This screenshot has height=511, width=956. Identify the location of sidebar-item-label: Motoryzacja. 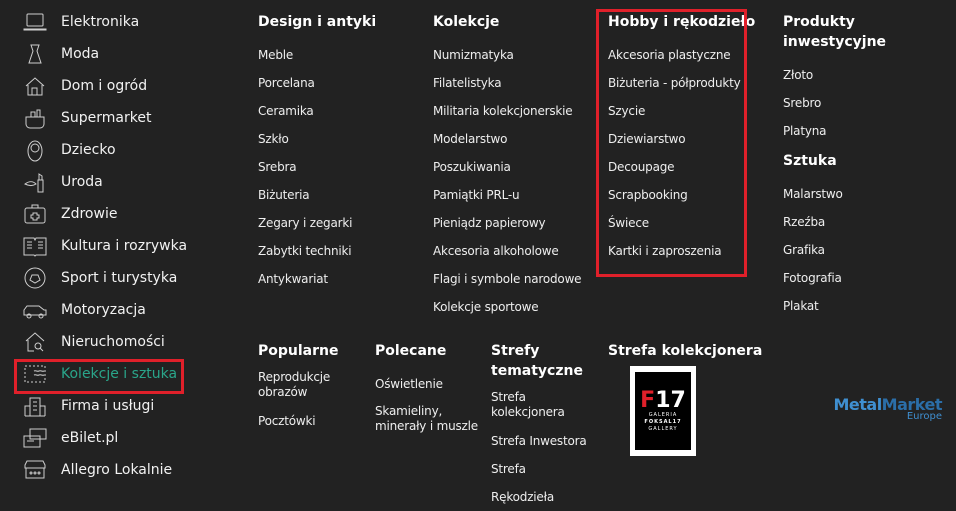
(103, 310).